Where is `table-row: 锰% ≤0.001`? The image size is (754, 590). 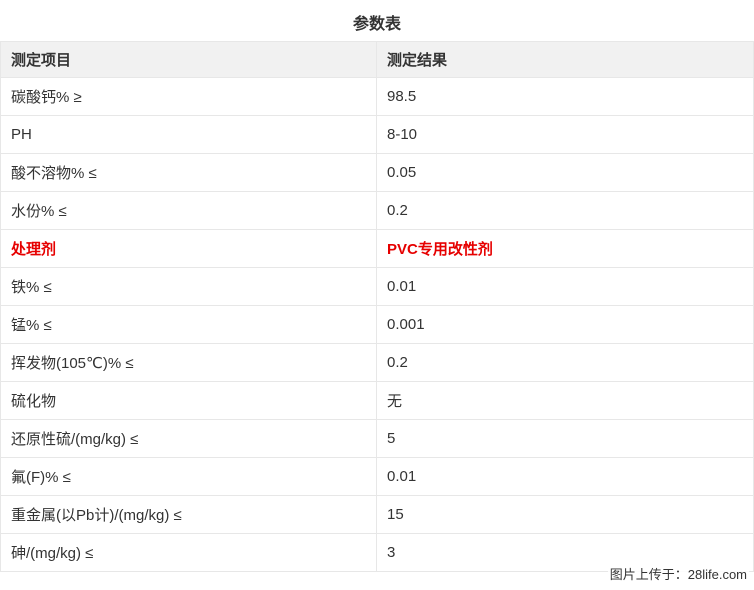 table-row: 锰% ≤0.001 is located at coordinates (377, 324).